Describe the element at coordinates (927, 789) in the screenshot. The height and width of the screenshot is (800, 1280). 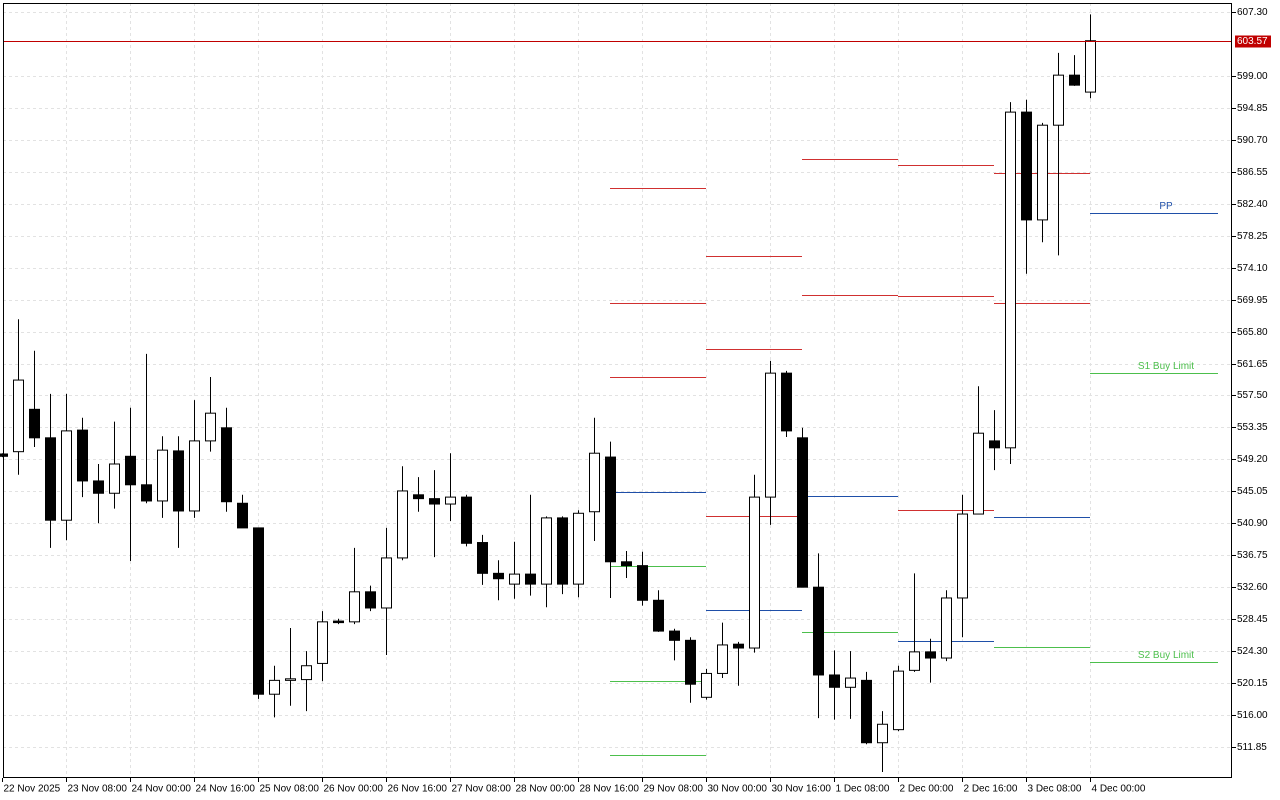
I see `x-tick-label: 2 Dec 00:00` at that location.